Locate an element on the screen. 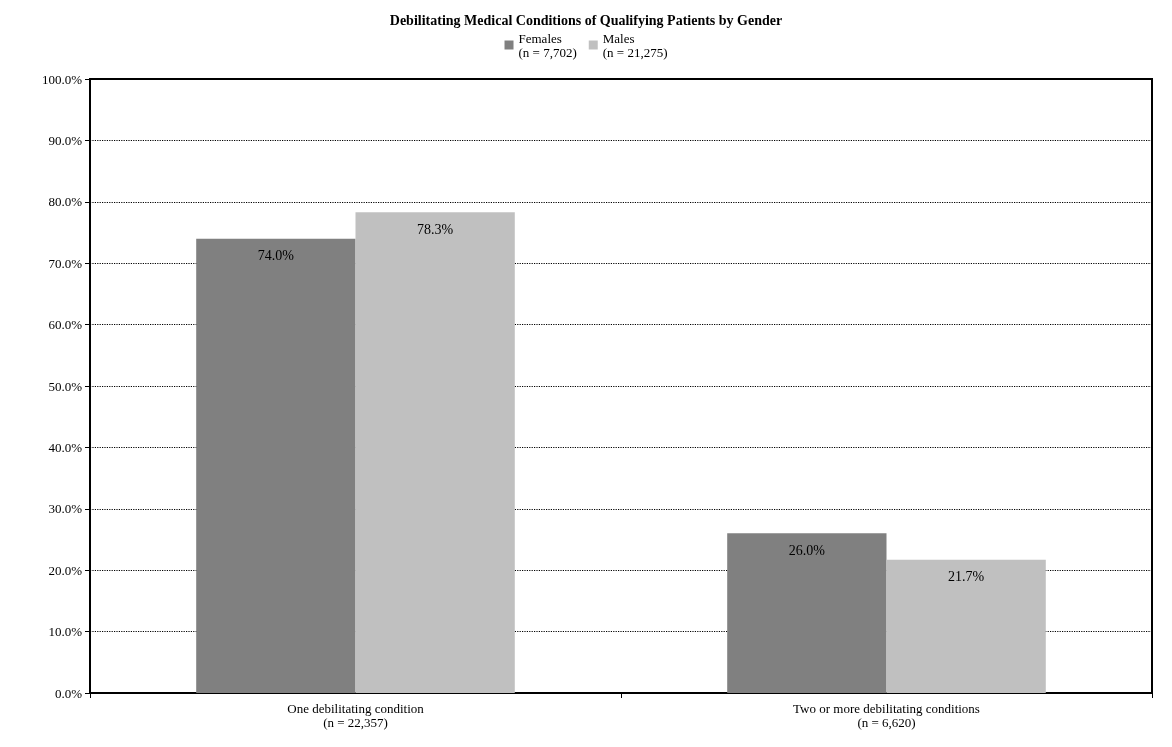 The image size is (1172, 747). data-label: 21.7% is located at coordinates (966, 577).